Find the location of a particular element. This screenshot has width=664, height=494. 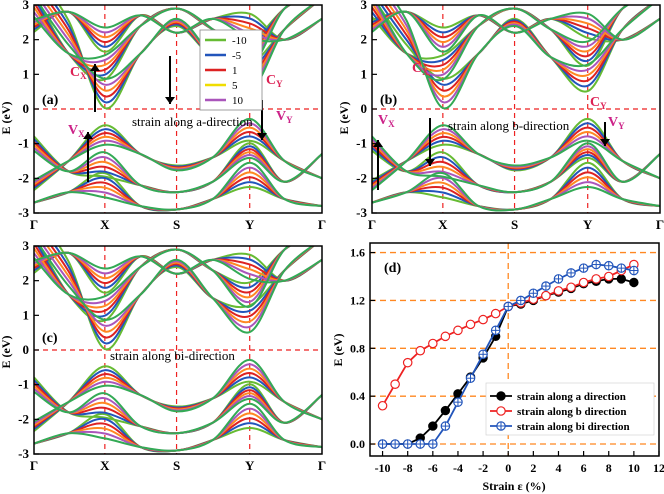

cx-label-a: CX is located at coordinates (78, 73).